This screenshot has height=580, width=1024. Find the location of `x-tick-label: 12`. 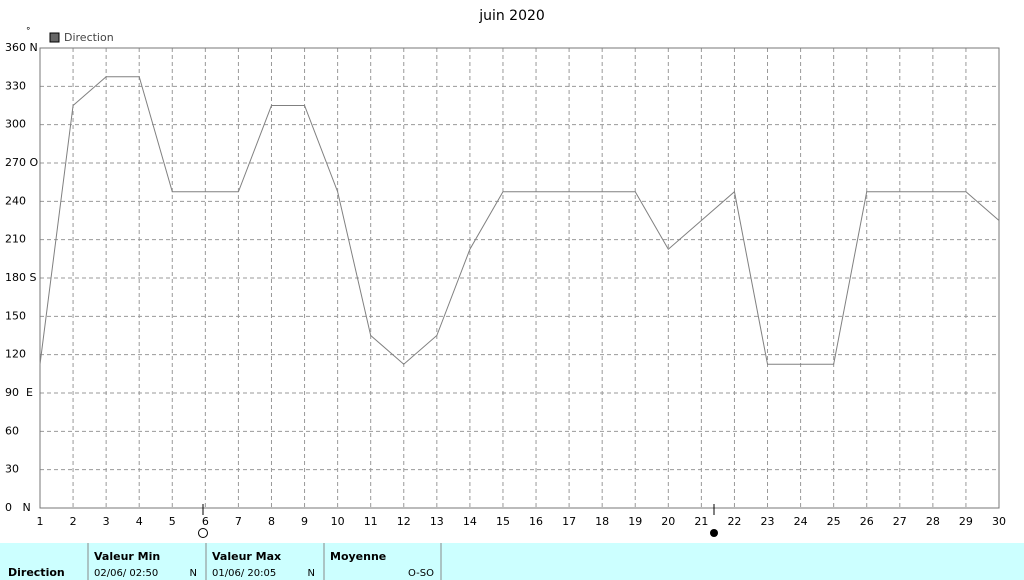

x-tick-label: 12 is located at coordinates (404, 521).